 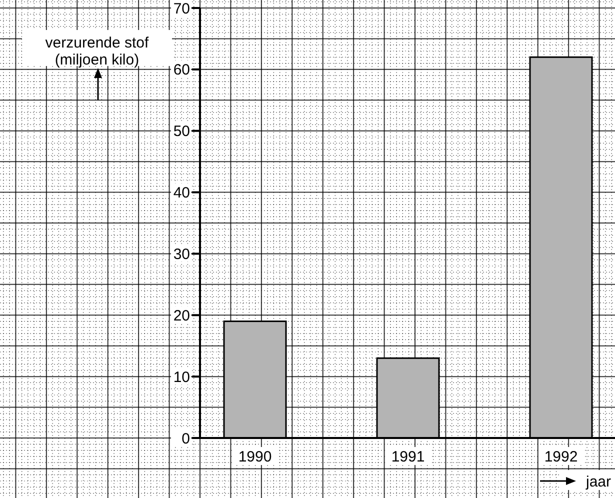 I want to click on x-tick-label: 1990, so click(x=255, y=457).